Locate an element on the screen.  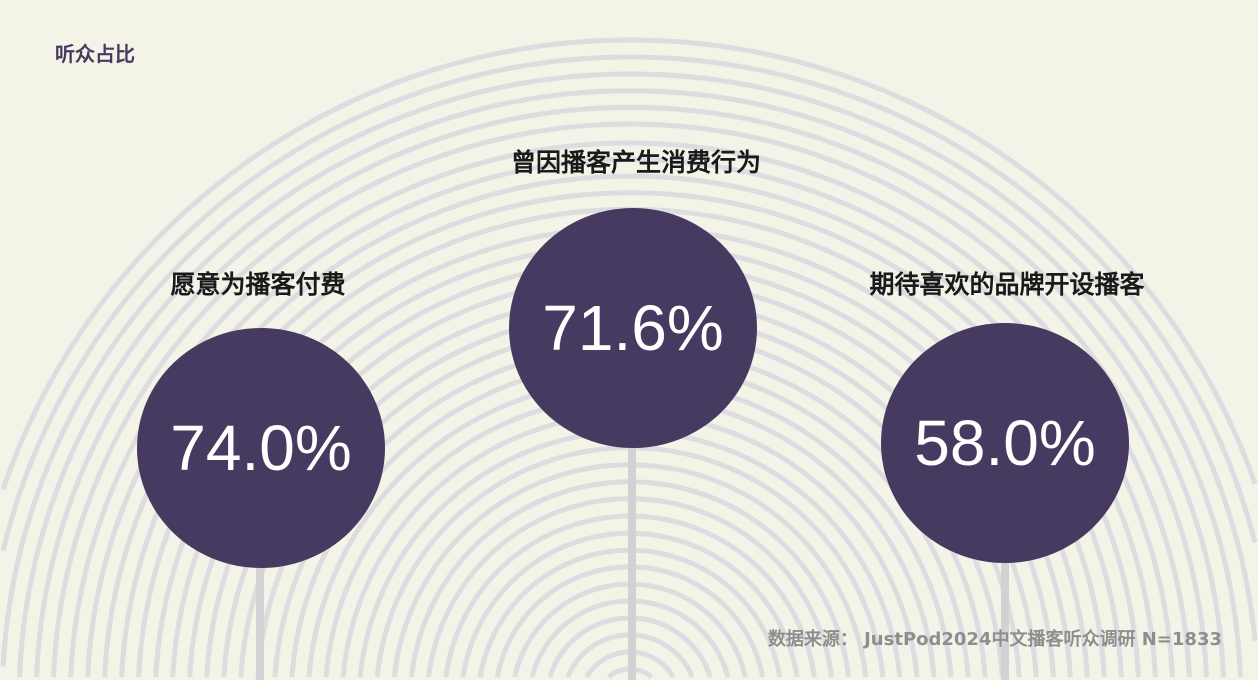
value-label-1: 74.0% is located at coordinates (261, 448).